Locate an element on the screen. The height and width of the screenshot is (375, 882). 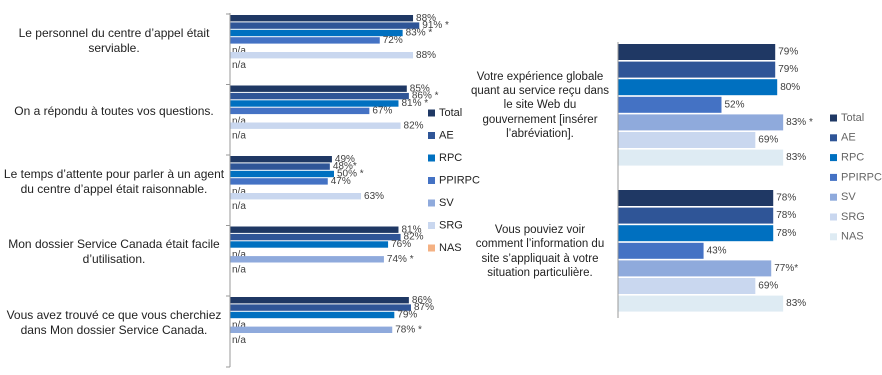
value-label: 43% is located at coordinates (717, 250).